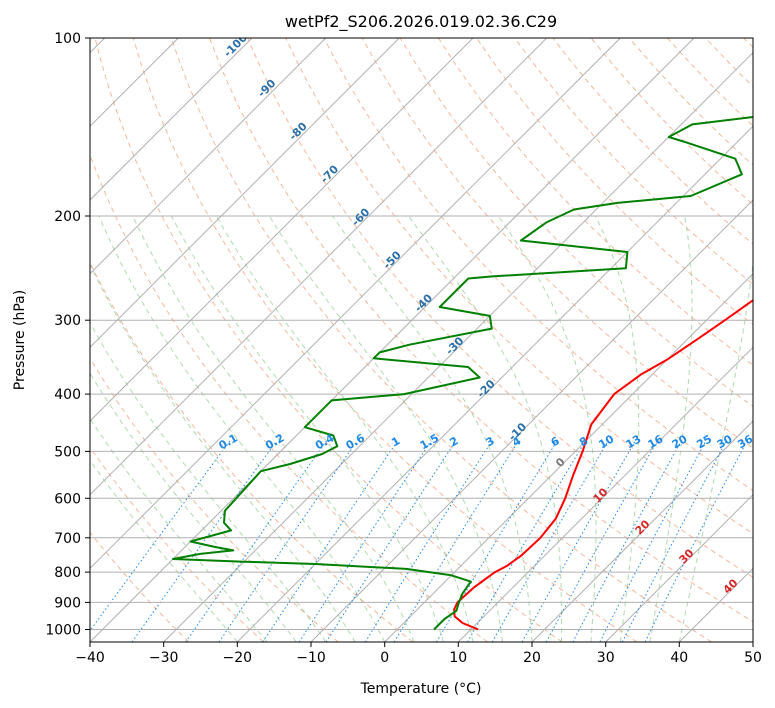  What do you see at coordinates (532, 658) in the screenshot?
I see `x-tick-label: 20` at bounding box center [532, 658].